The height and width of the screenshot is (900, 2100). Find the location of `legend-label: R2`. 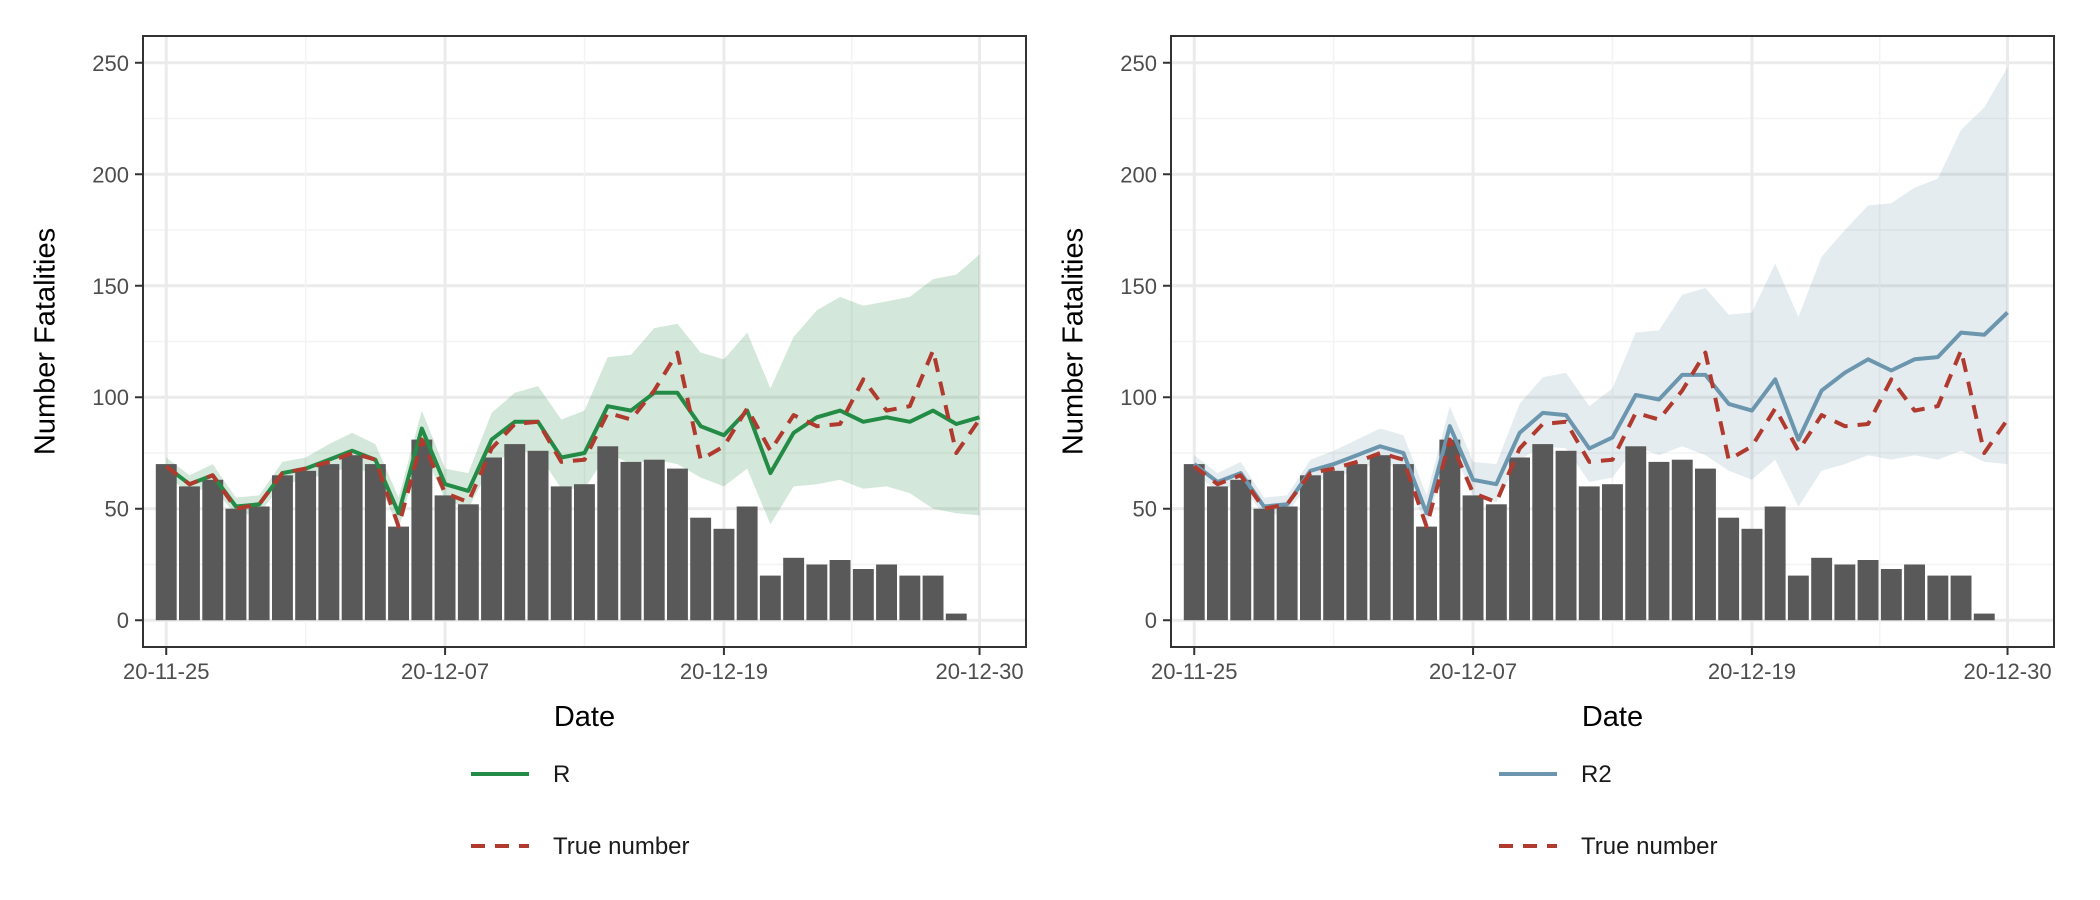

legend-label: R2 is located at coordinates (1596, 774).